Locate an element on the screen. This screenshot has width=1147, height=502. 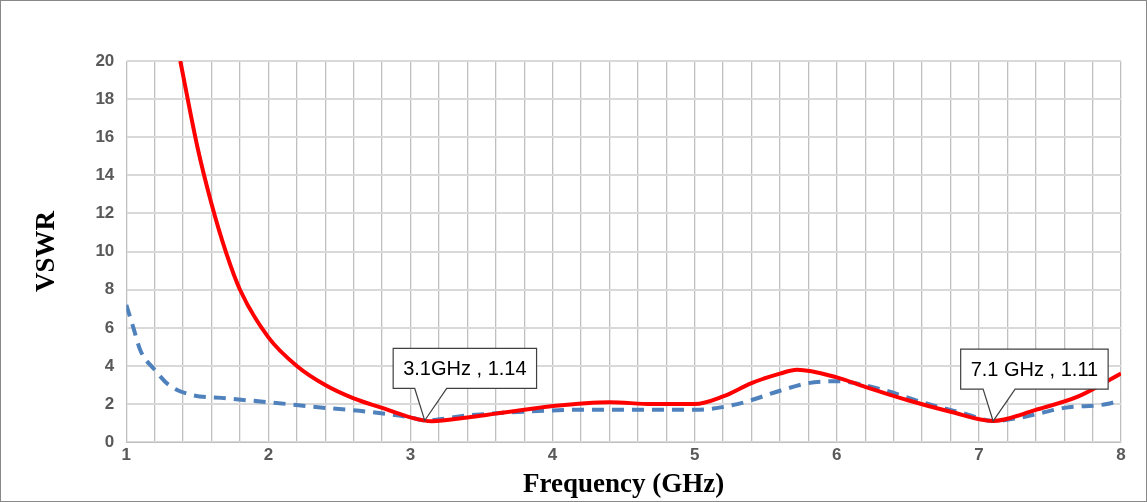
x-tick-label: 2 is located at coordinates (268, 455).